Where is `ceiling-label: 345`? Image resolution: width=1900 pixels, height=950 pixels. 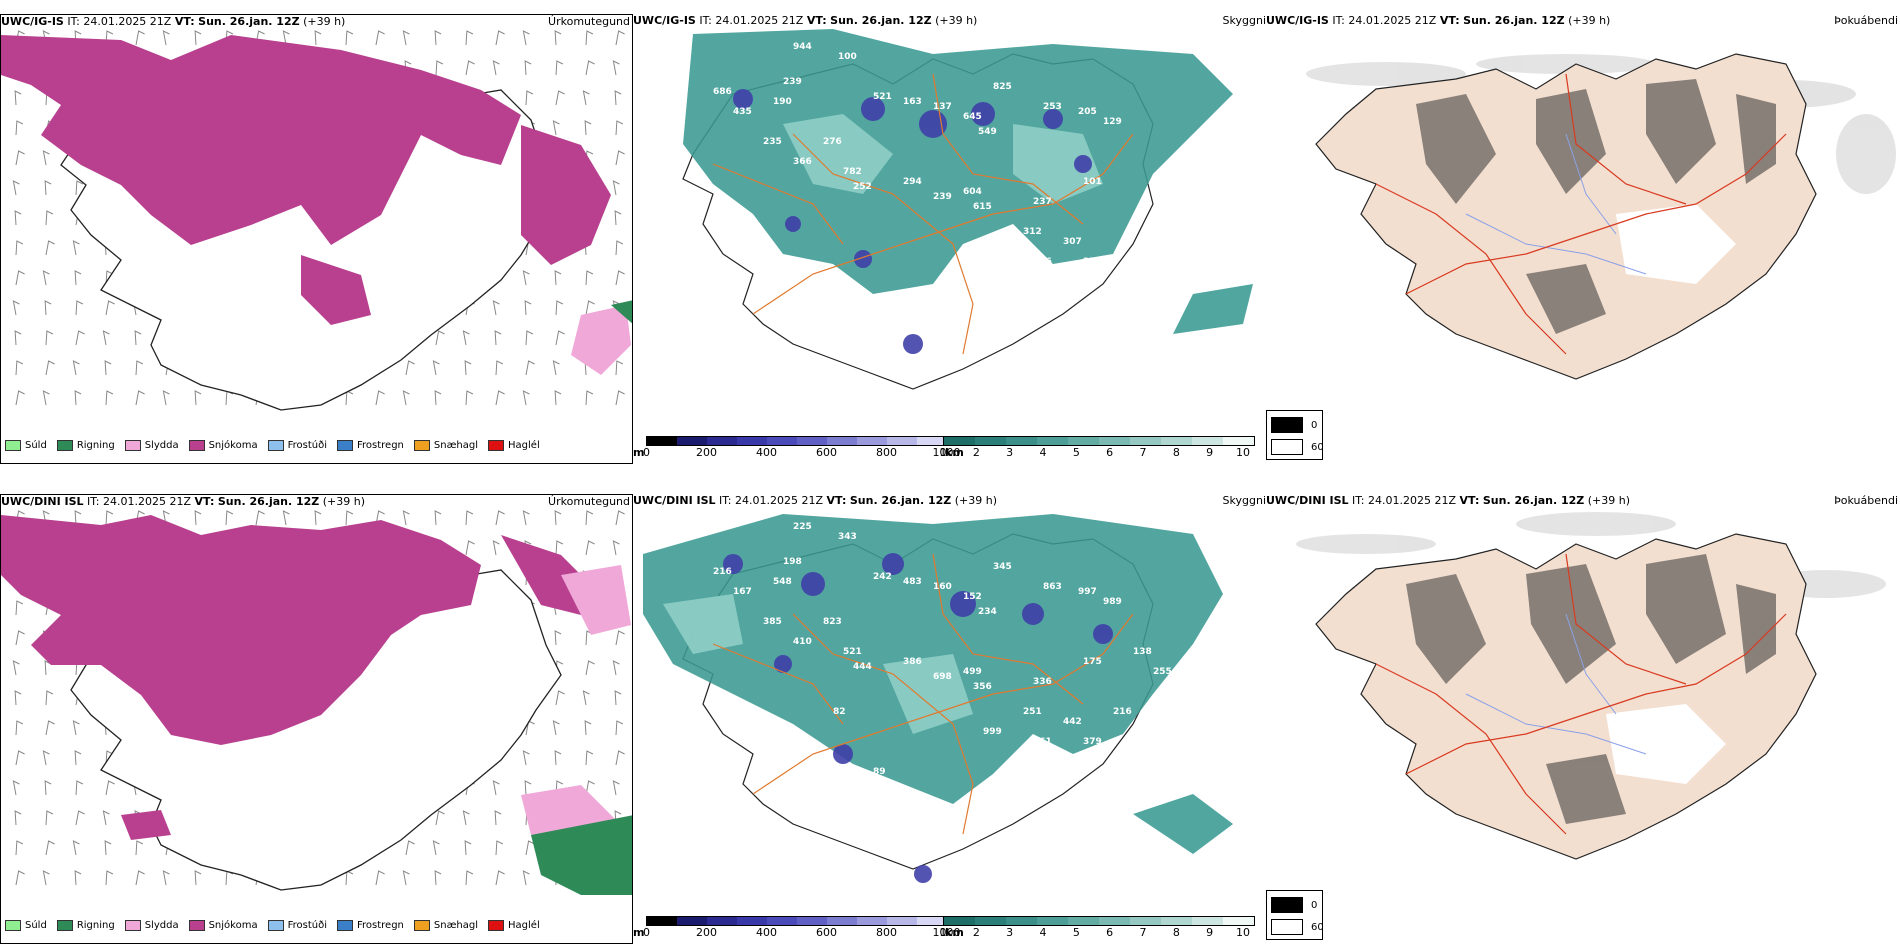
ceiling-label: 345 is located at coordinates (1002, 567).